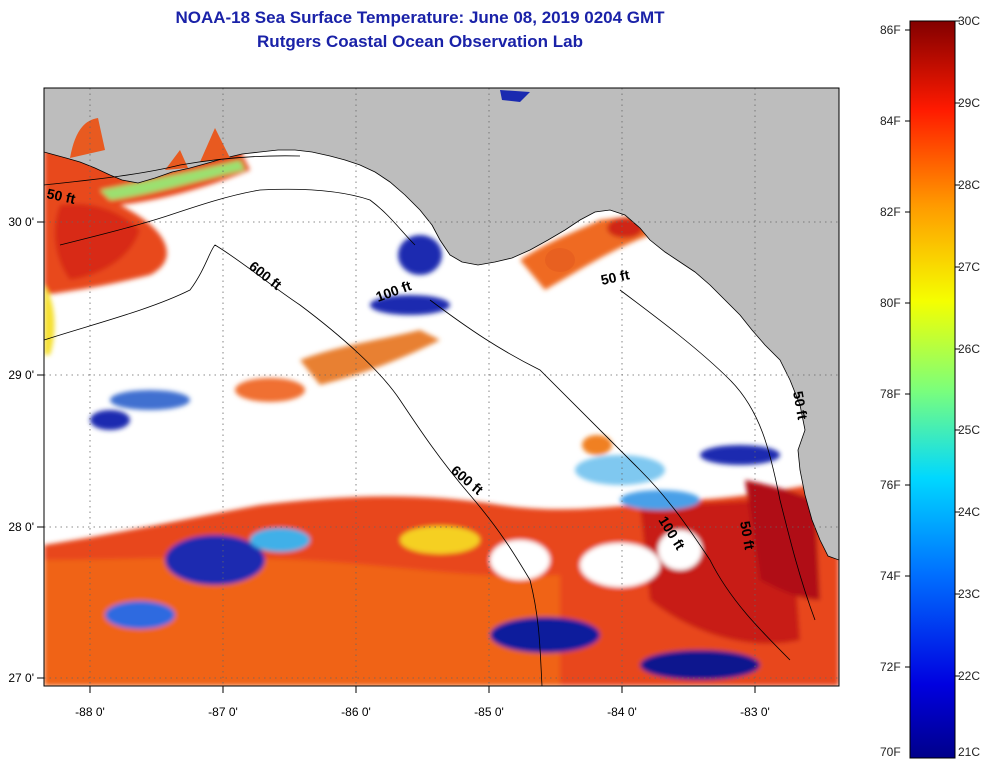 This screenshot has width=992, height=770. What do you see at coordinates (890, 485) in the screenshot?
I see `colorbar-label-f: 76F` at bounding box center [890, 485].